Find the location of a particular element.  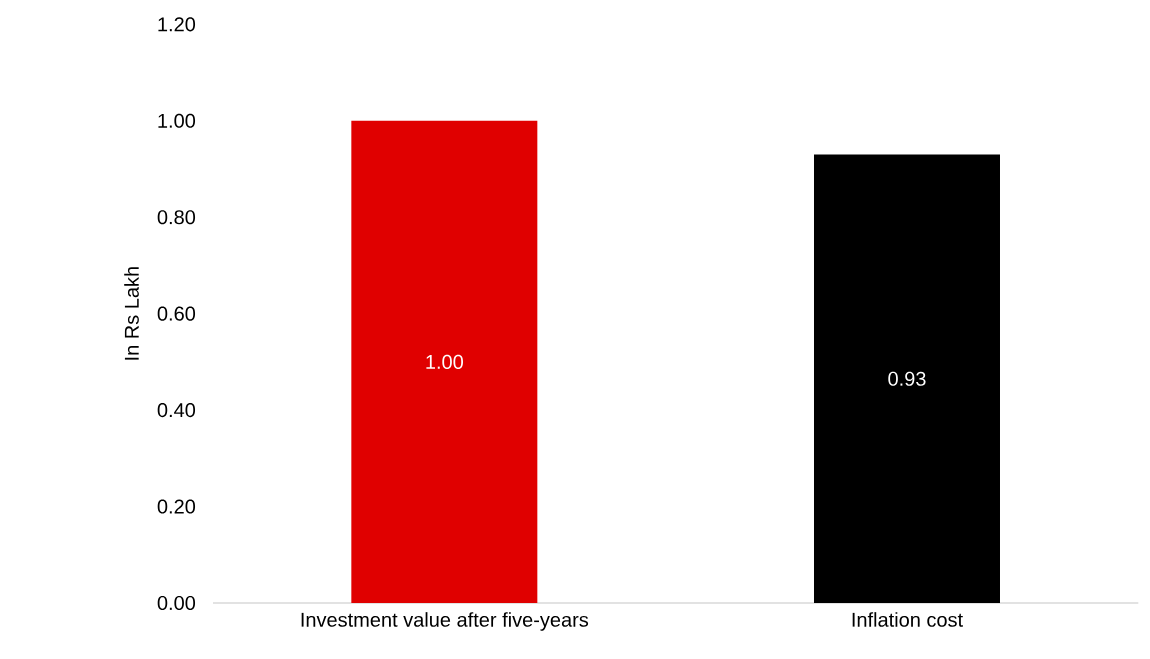

data-label: 0.93 is located at coordinates (907, 378).